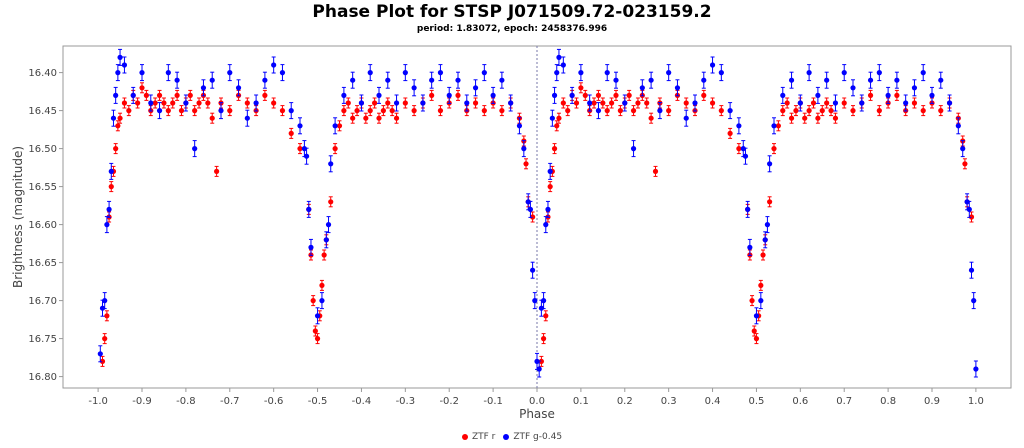 The image size is (1024, 448). What do you see at coordinates (844, 401) in the screenshot?
I see `x-tick-label: 0.7` at bounding box center [844, 401].